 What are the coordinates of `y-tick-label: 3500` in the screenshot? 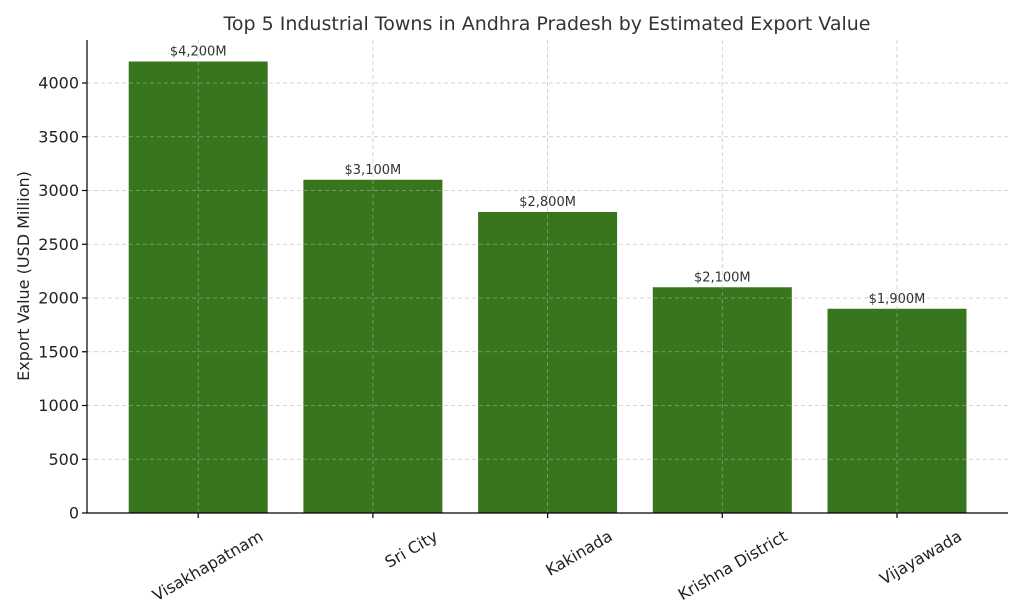 It's located at (58, 136).